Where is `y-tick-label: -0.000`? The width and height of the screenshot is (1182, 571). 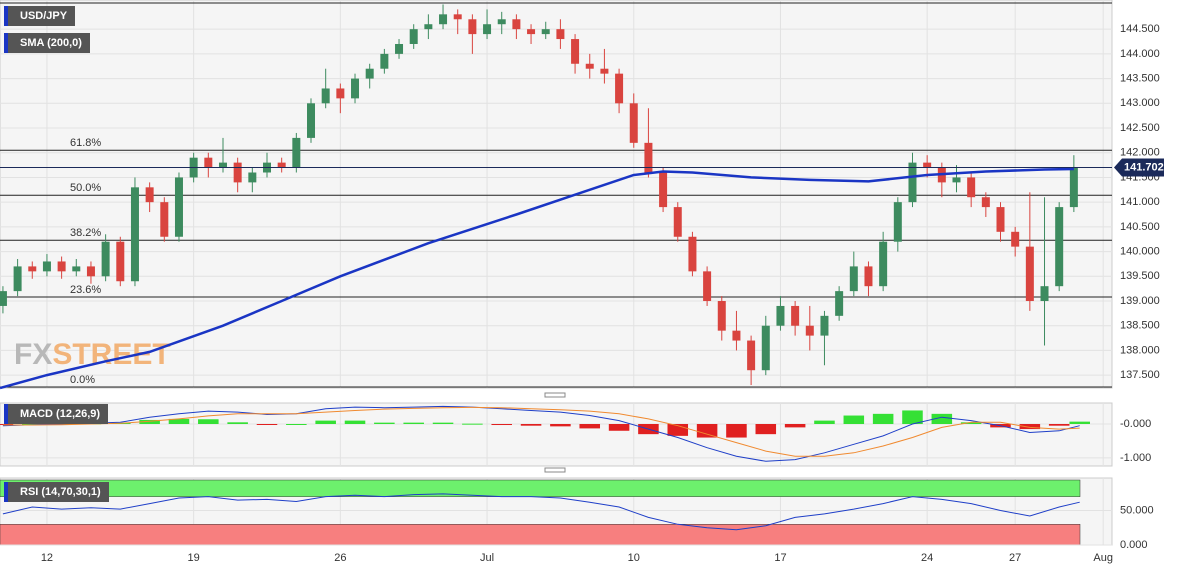 y-tick-label: -0.000 is located at coordinates (1135, 424).